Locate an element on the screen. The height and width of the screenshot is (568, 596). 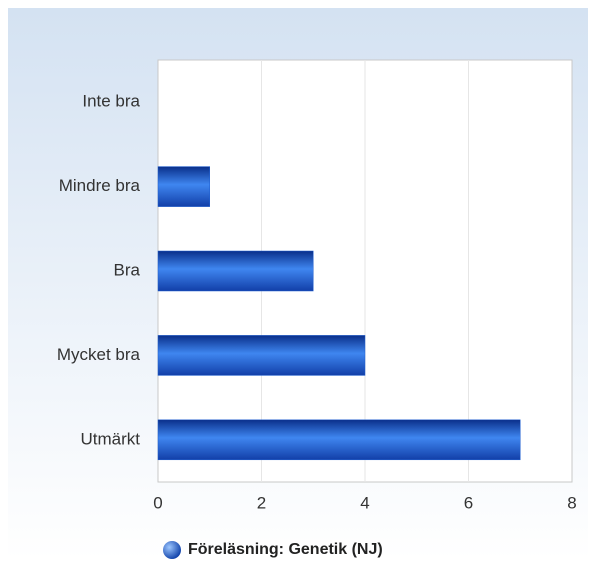
x-tick-label: 6 is located at coordinates (468, 502).